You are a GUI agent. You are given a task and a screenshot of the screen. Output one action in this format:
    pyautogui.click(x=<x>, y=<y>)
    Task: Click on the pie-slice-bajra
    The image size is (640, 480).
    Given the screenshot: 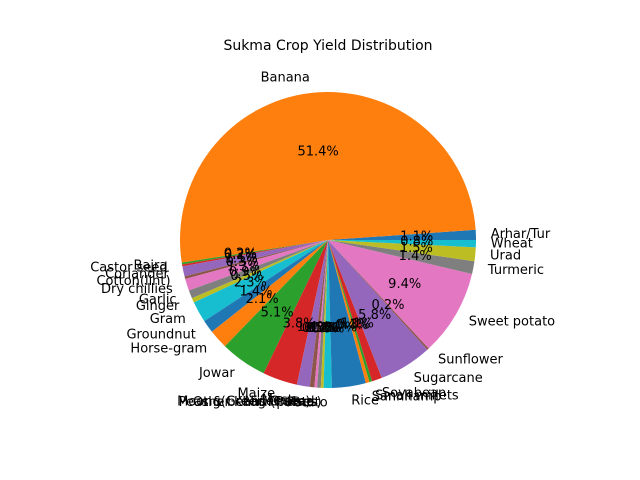 What is the action you would take?
    pyautogui.click(x=254, y=252)
    